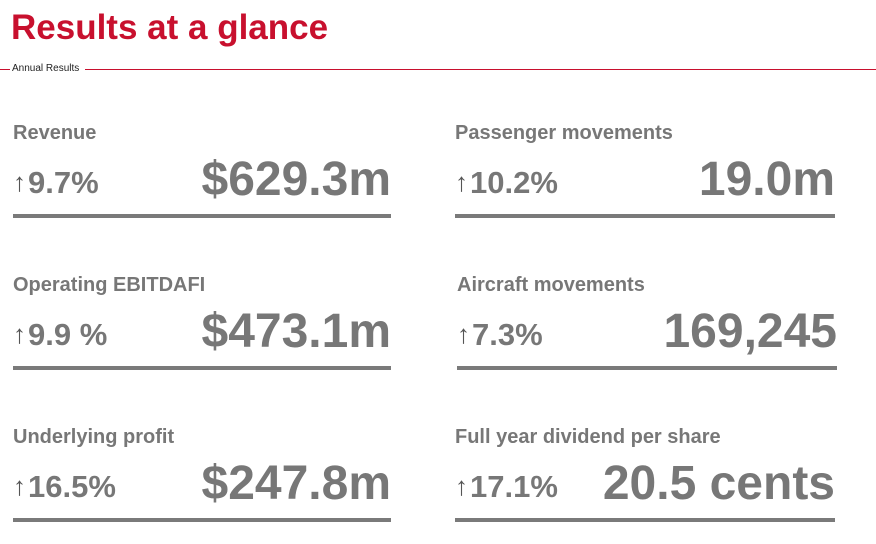  What do you see at coordinates (588, 437) in the screenshot?
I see `metric-label: Full year dividend per share` at bounding box center [588, 437].